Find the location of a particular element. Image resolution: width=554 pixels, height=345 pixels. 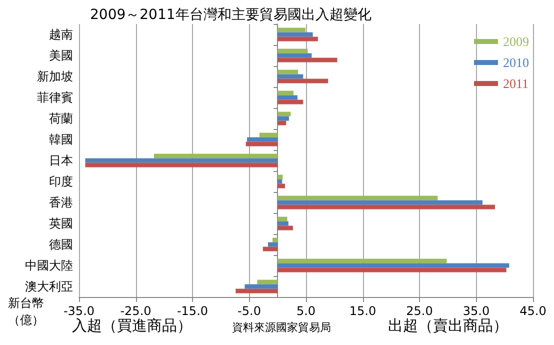

x-tick-label: -35.0 is located at coordinates (79, 311).